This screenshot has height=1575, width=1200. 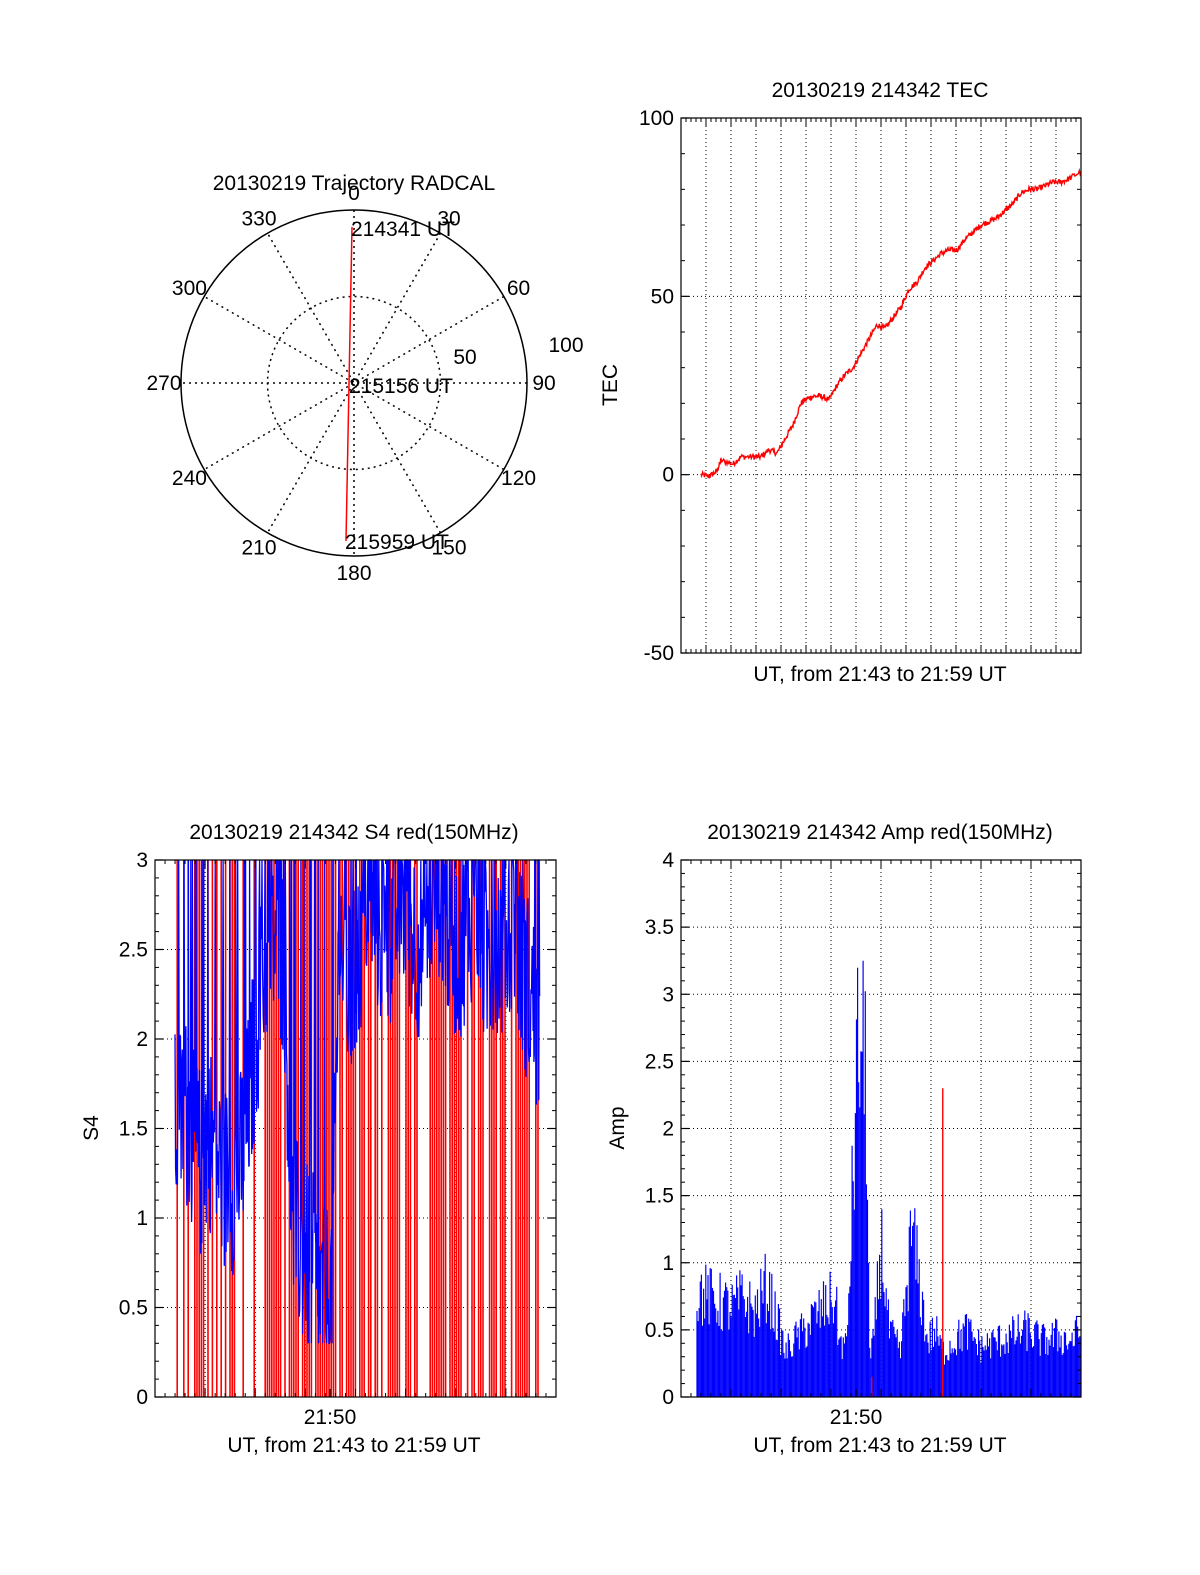 I want to click on y-tick-label: 50, so click(x=662, y=296).